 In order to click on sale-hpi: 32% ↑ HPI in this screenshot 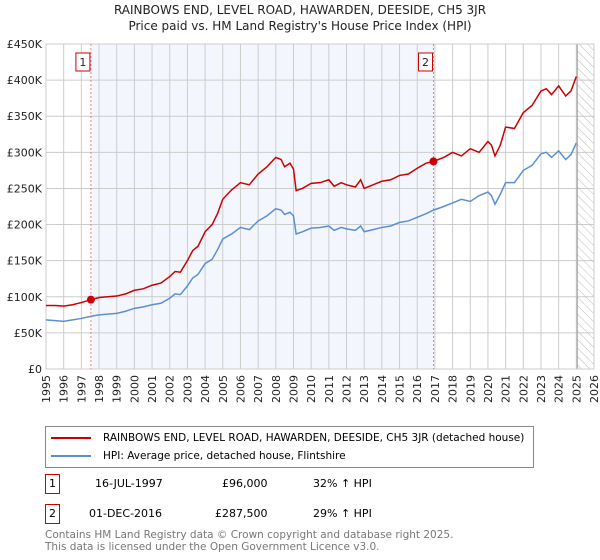, I will do `click(342, 483)`.